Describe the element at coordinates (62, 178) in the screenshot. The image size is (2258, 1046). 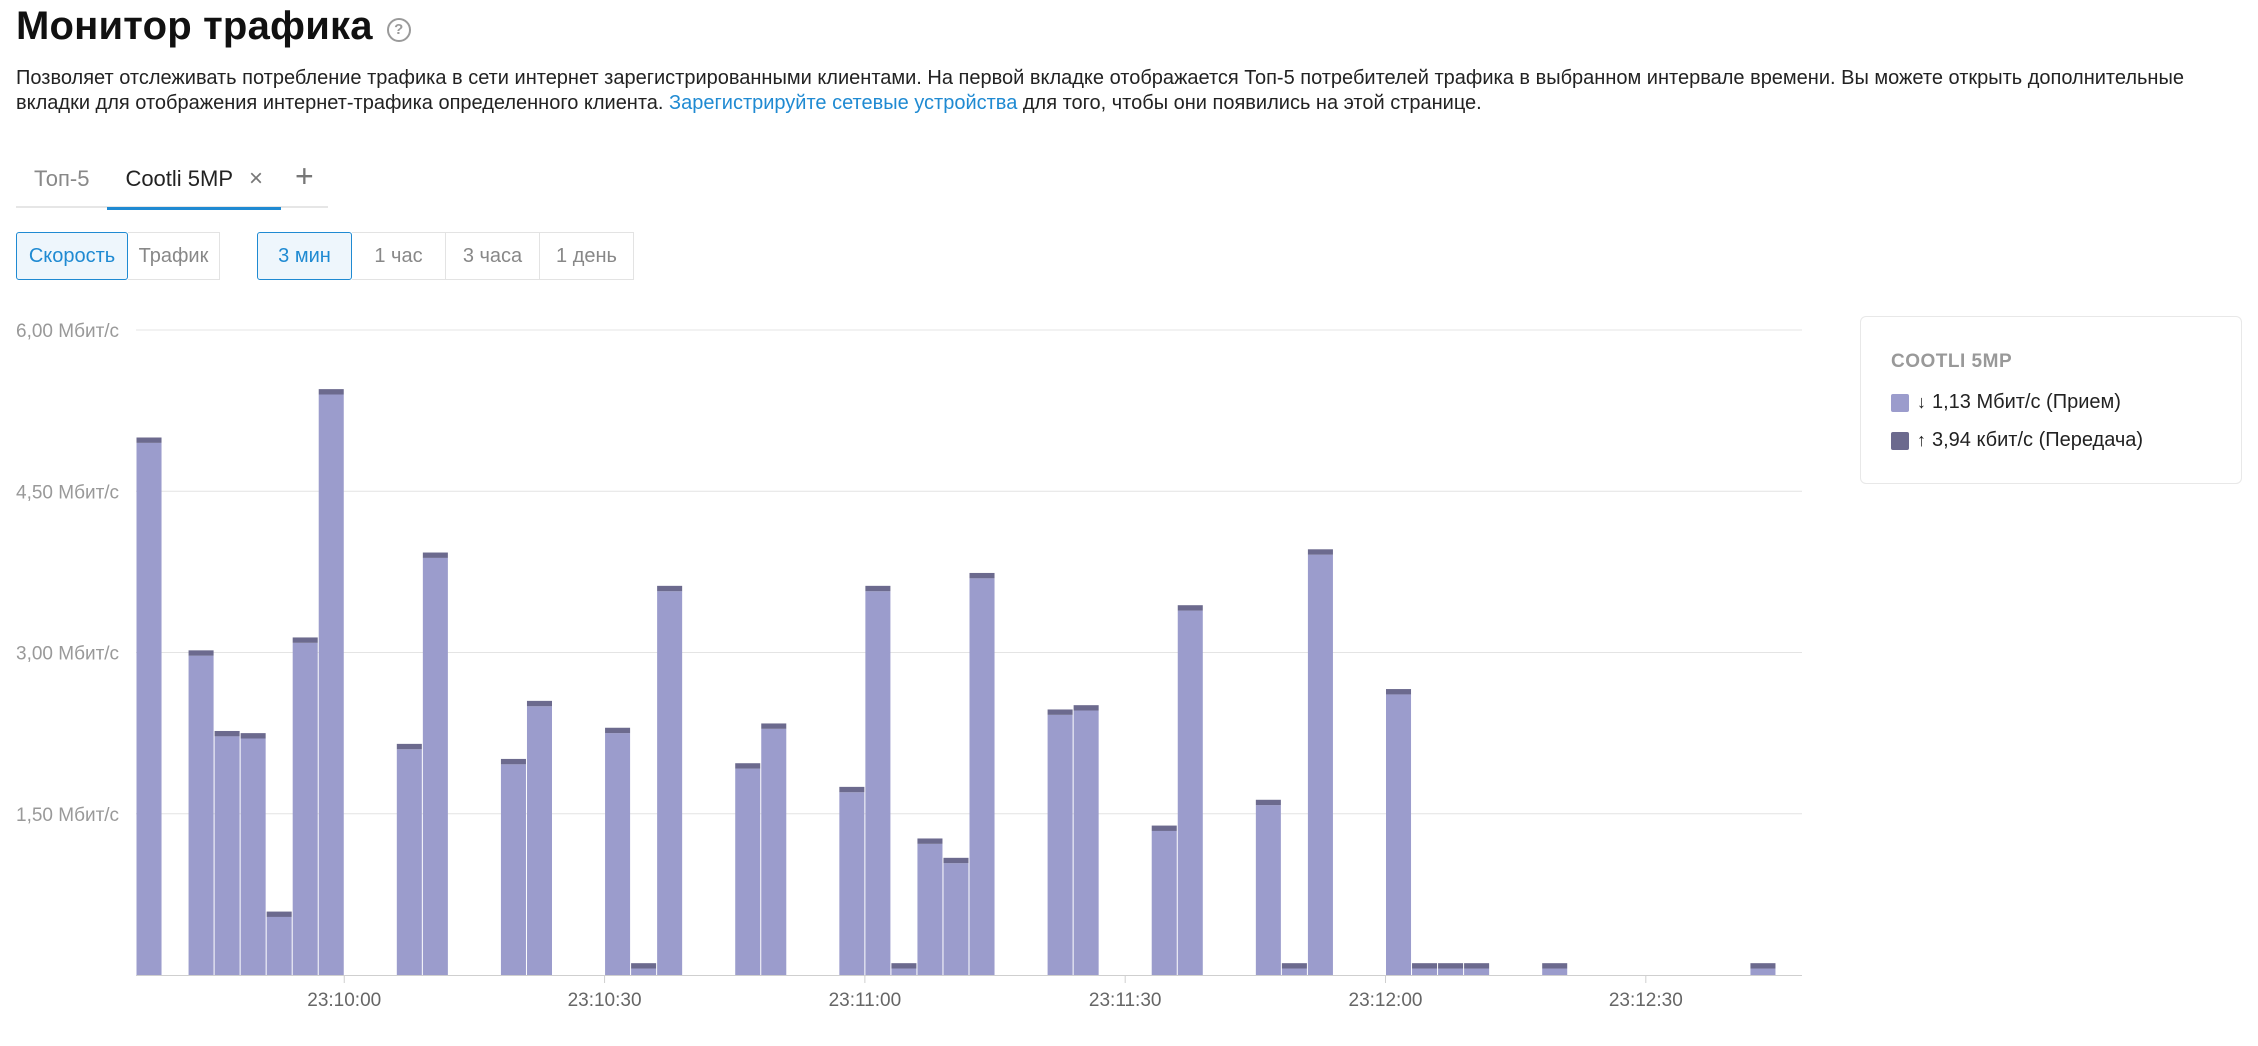
I see `tab-top5-label: Топ-5` at that location.